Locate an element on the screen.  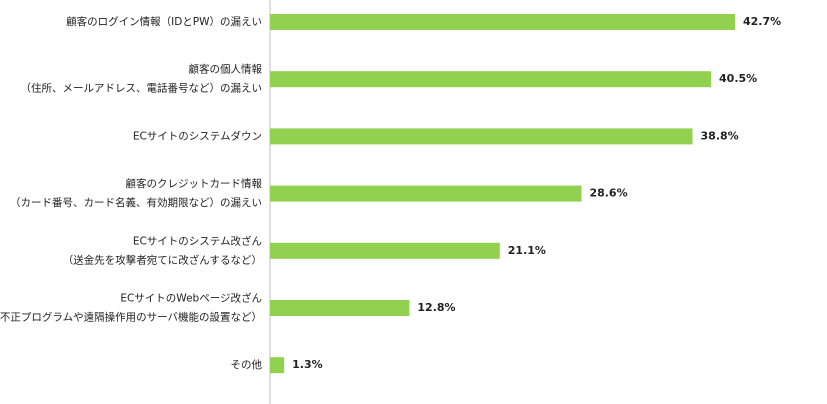
category-label: ECサイトのシステムダウン is located at coordinates (197, 135).